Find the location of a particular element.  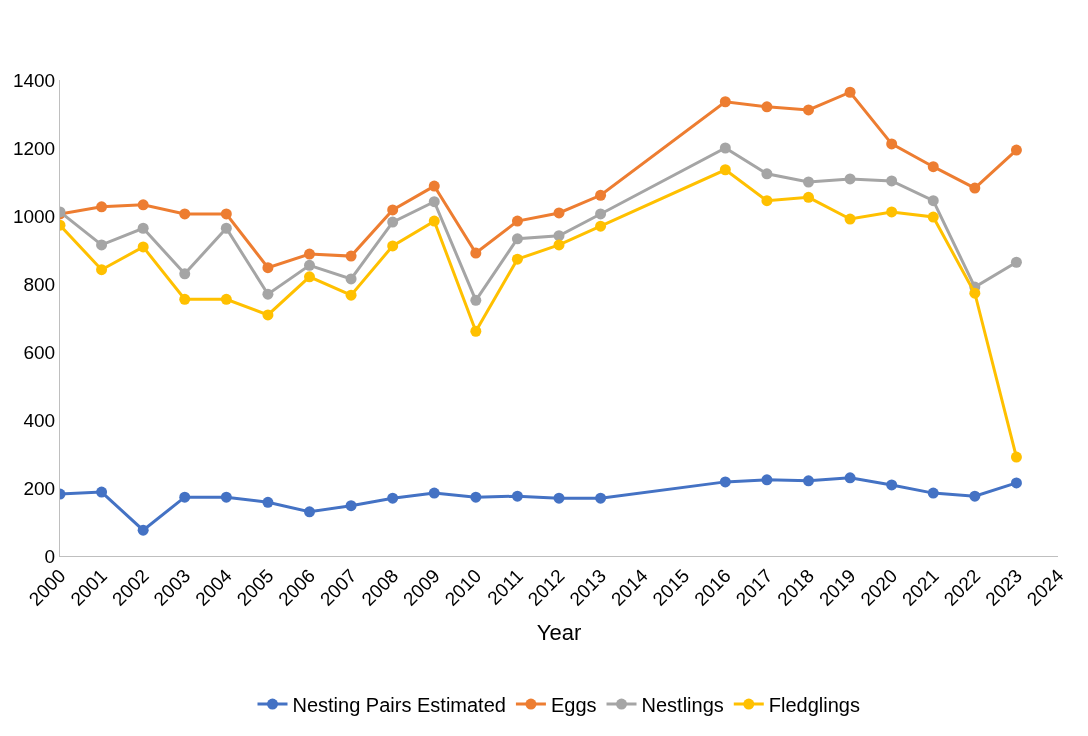

y-tick-label: 1000 is located at coordinates (34, 216).